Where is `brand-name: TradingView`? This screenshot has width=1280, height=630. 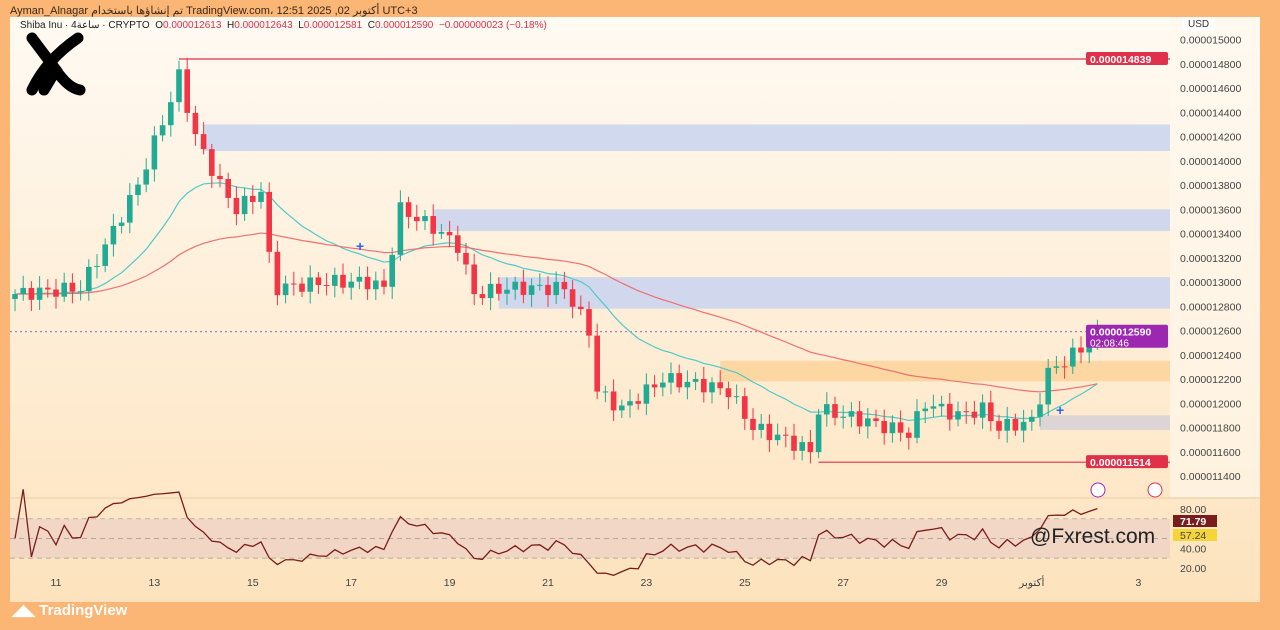
brand-name: TradingView is located at coordinates (83, 610).